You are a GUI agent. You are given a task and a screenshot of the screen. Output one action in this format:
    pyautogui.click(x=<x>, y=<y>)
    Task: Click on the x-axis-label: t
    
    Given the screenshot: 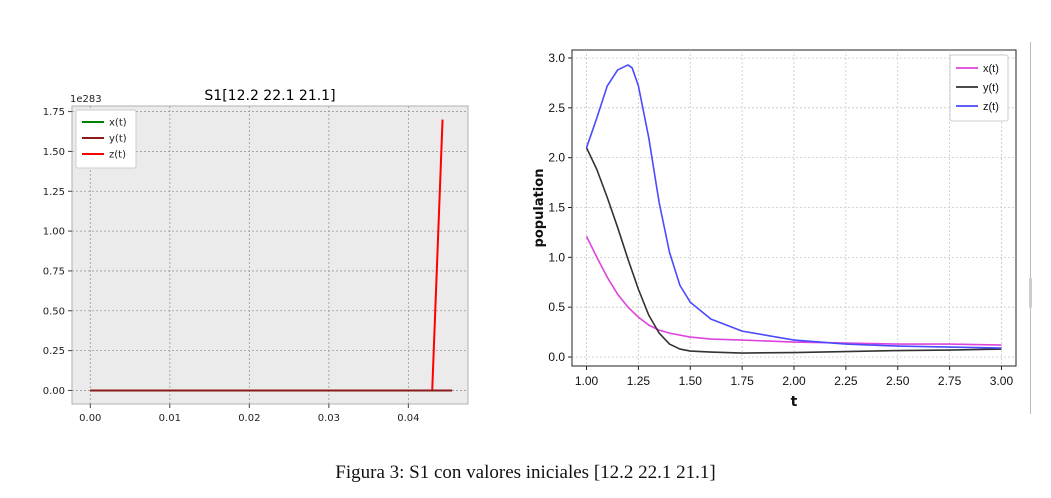 What is the action you would take?
    pyautogui.click(x=794, y=402)
    